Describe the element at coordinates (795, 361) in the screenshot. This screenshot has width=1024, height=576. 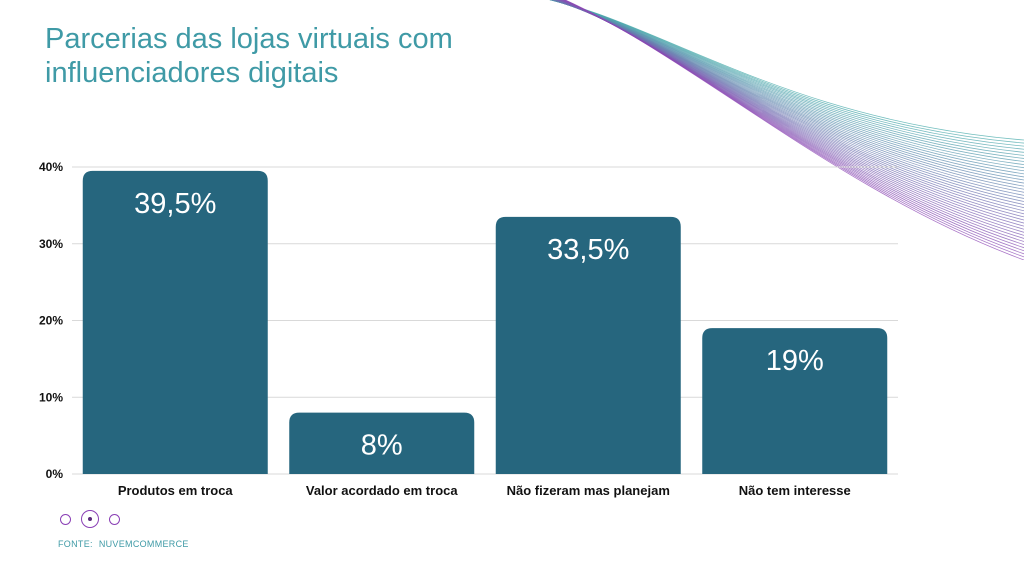
I see `bar-data-label: 19%` at that location.